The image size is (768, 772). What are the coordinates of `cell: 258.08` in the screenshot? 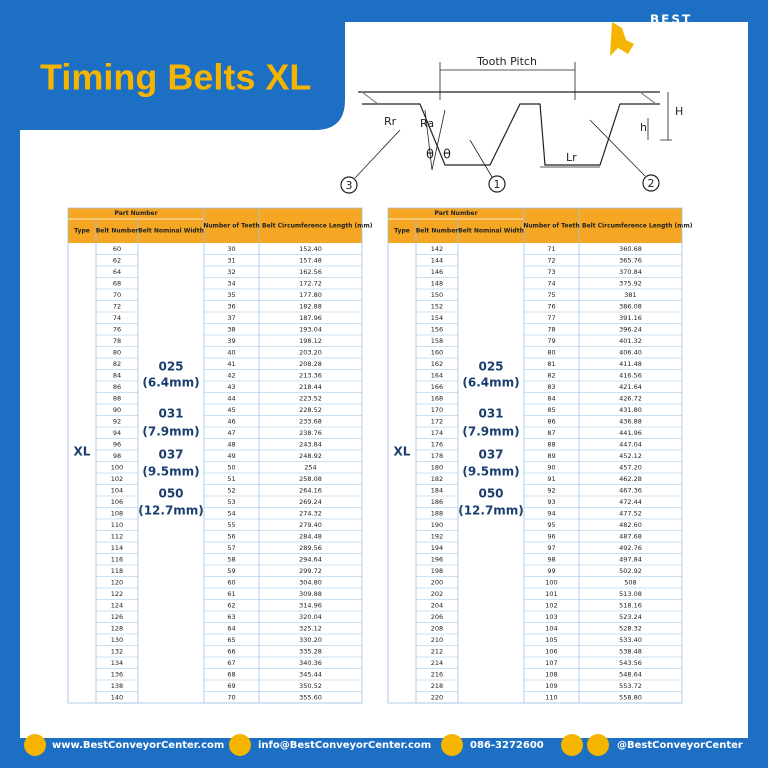 It's located at (310, 479).